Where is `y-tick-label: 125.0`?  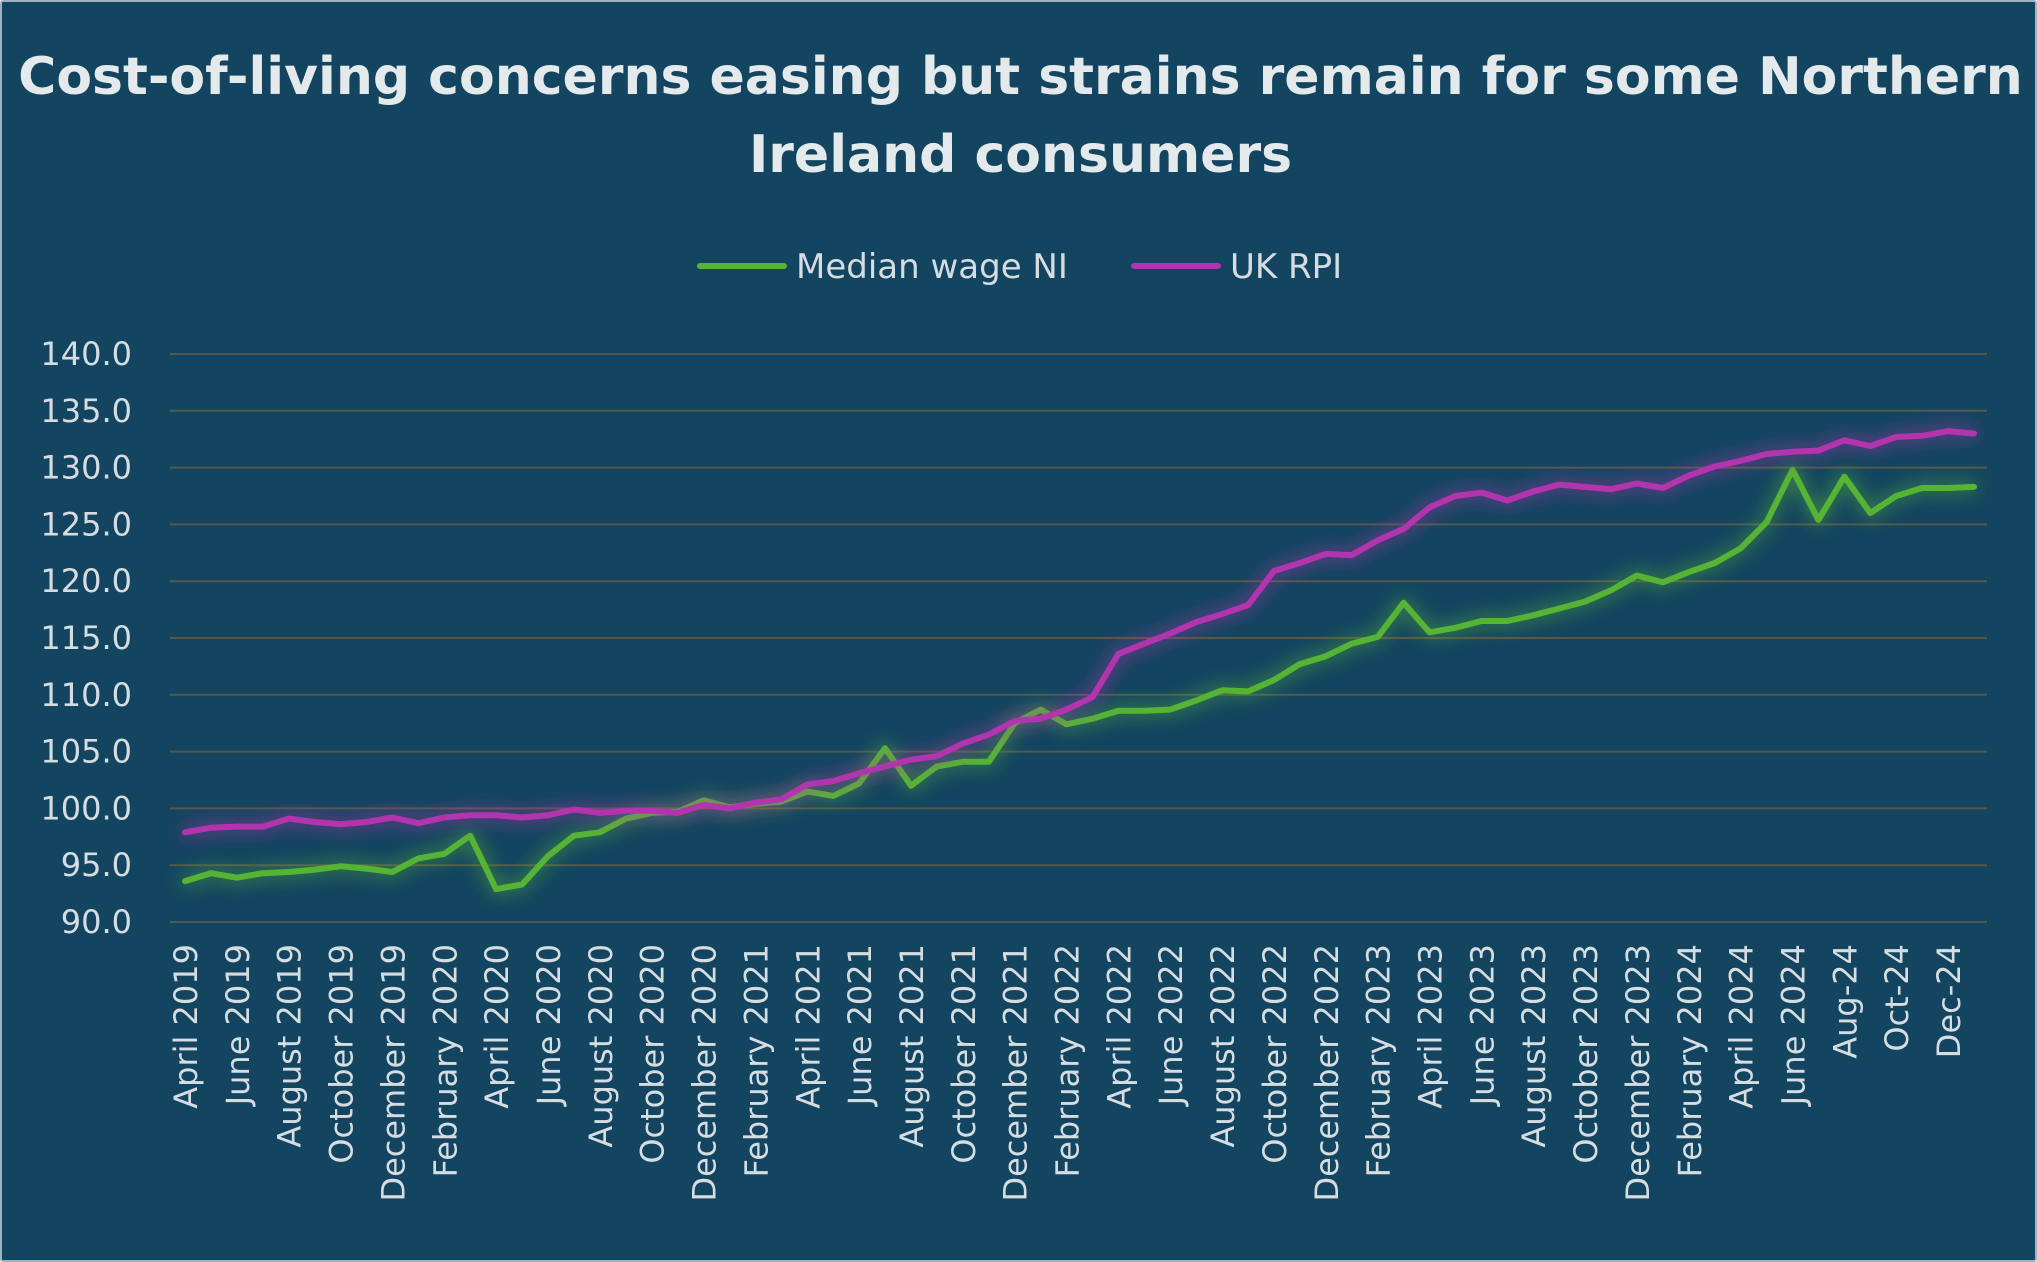 y-tick-label: 125.0 is located at coordinates (86, 524).